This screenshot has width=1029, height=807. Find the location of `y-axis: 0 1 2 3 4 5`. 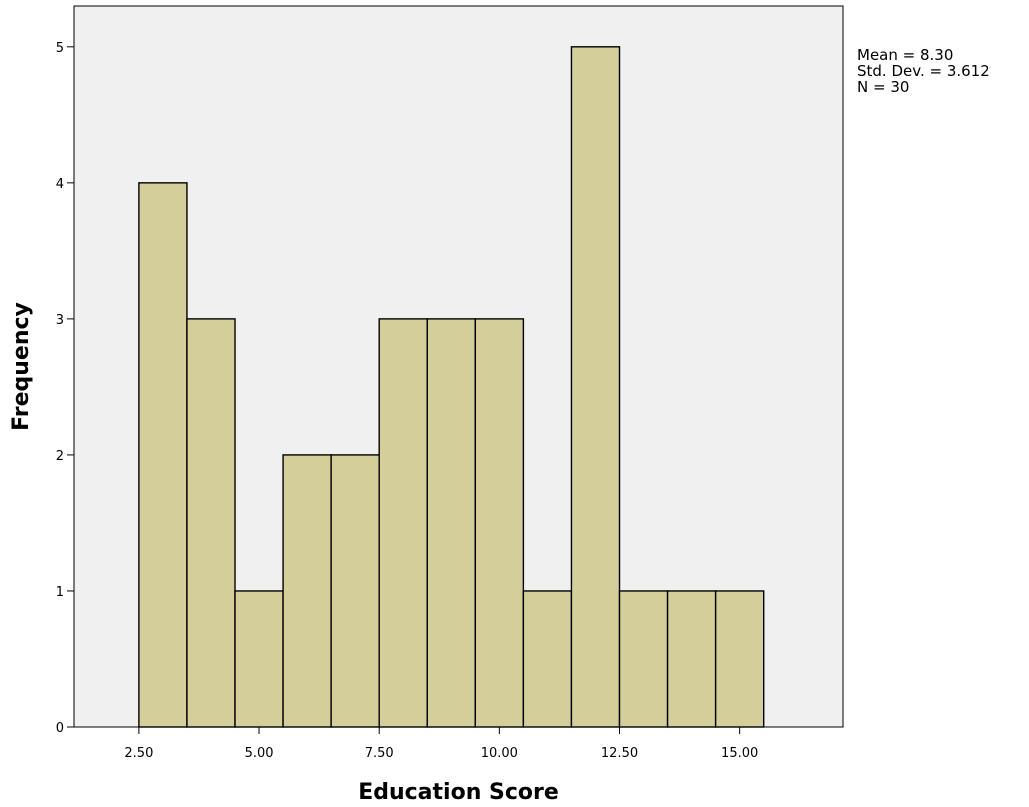

y-axis: 0 1 2 3 4 5 is located at coordinates (65, 388).